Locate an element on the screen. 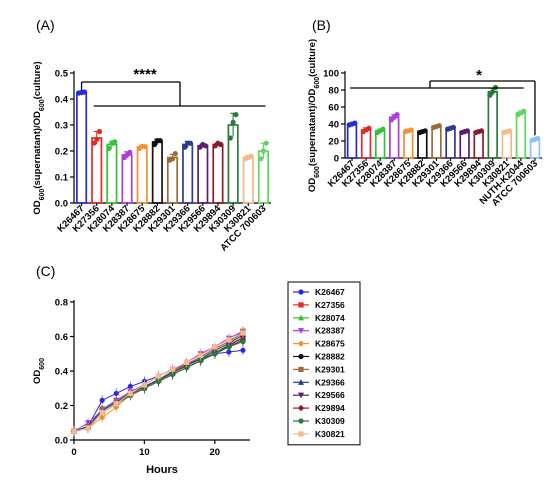 Image resolution: width=554 pixels, height=487 pixels. panel-b-y-tick-label: 60 is located at coordinates (333, 108).